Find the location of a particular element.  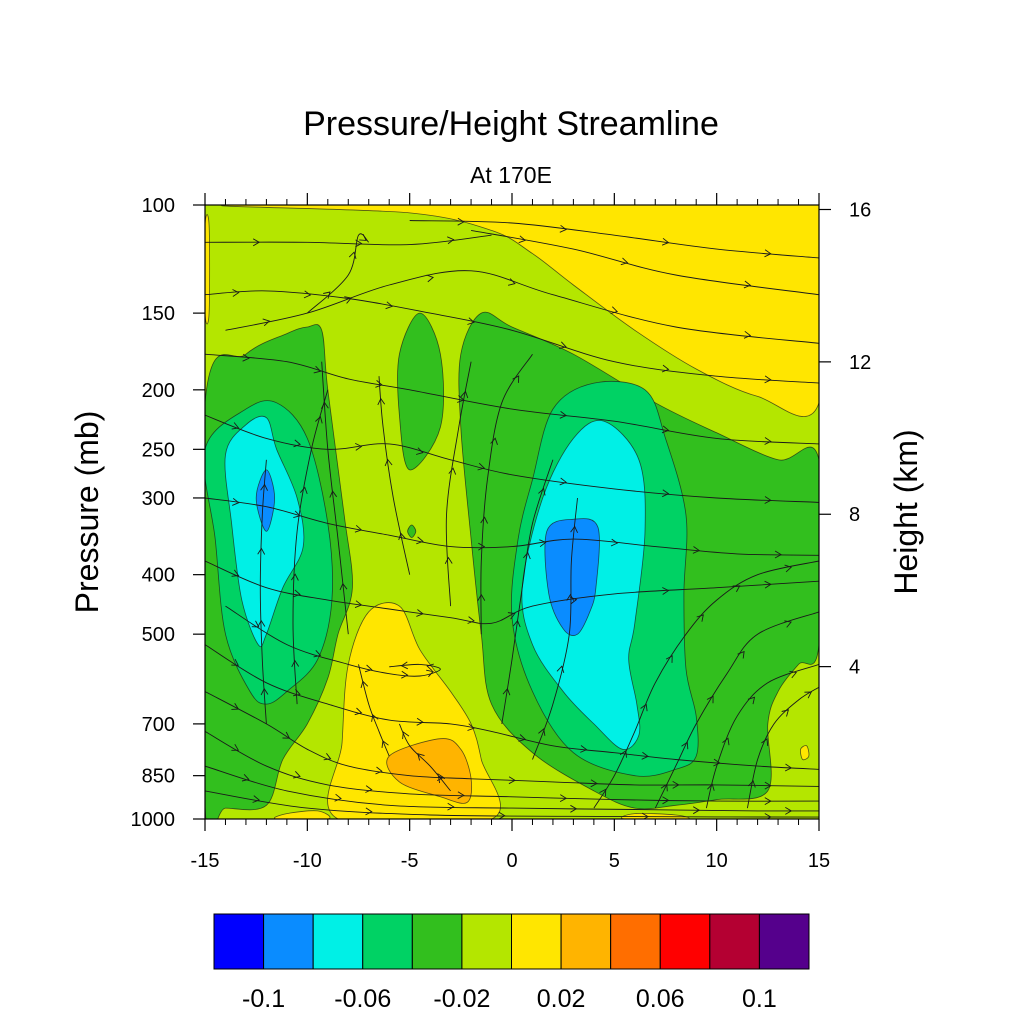

colorbar: -0.1 -0.06 -0.02 0.02 0.06 0.1 is located at coordinates (511, 963).